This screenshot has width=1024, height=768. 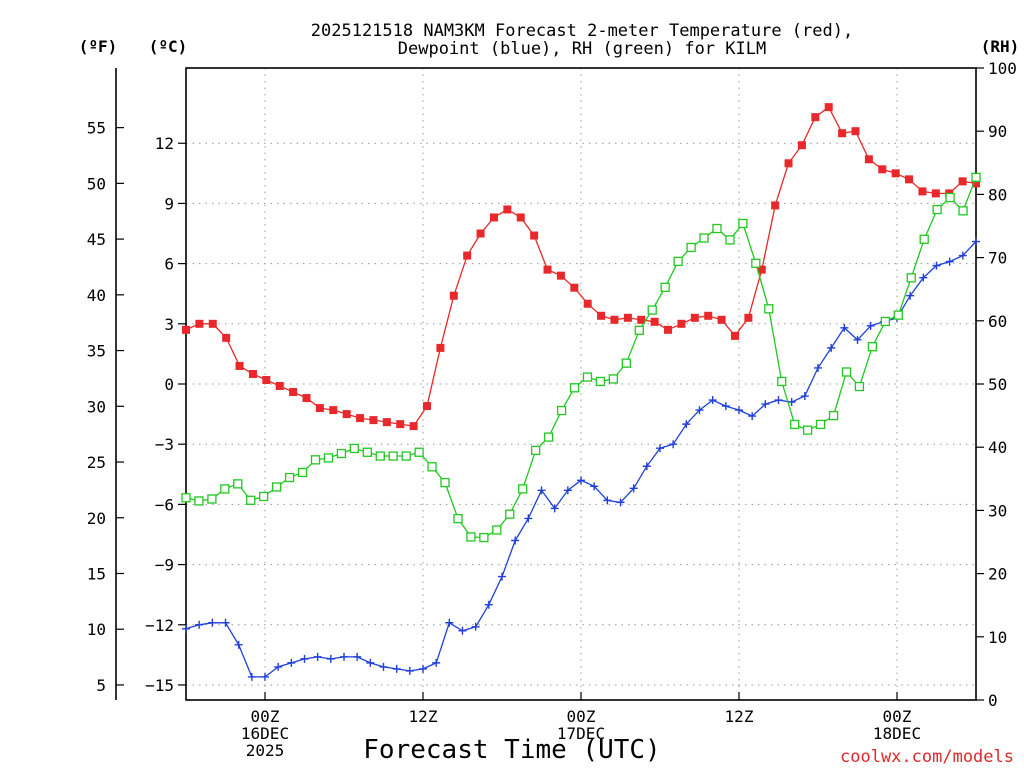 What do you see at coordinates (164, 504) in the screenshot?
I see `celsius-tick-label: −6` at bounding box center [164, 504].